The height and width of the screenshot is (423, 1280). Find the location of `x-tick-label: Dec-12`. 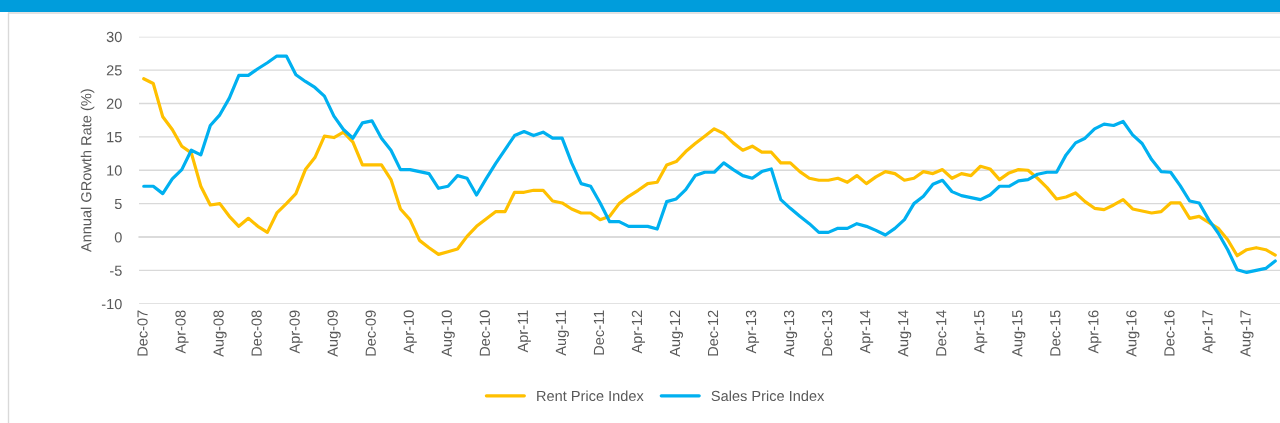

x-tick-label: Dec-12 is located at coordinates (713, 333).